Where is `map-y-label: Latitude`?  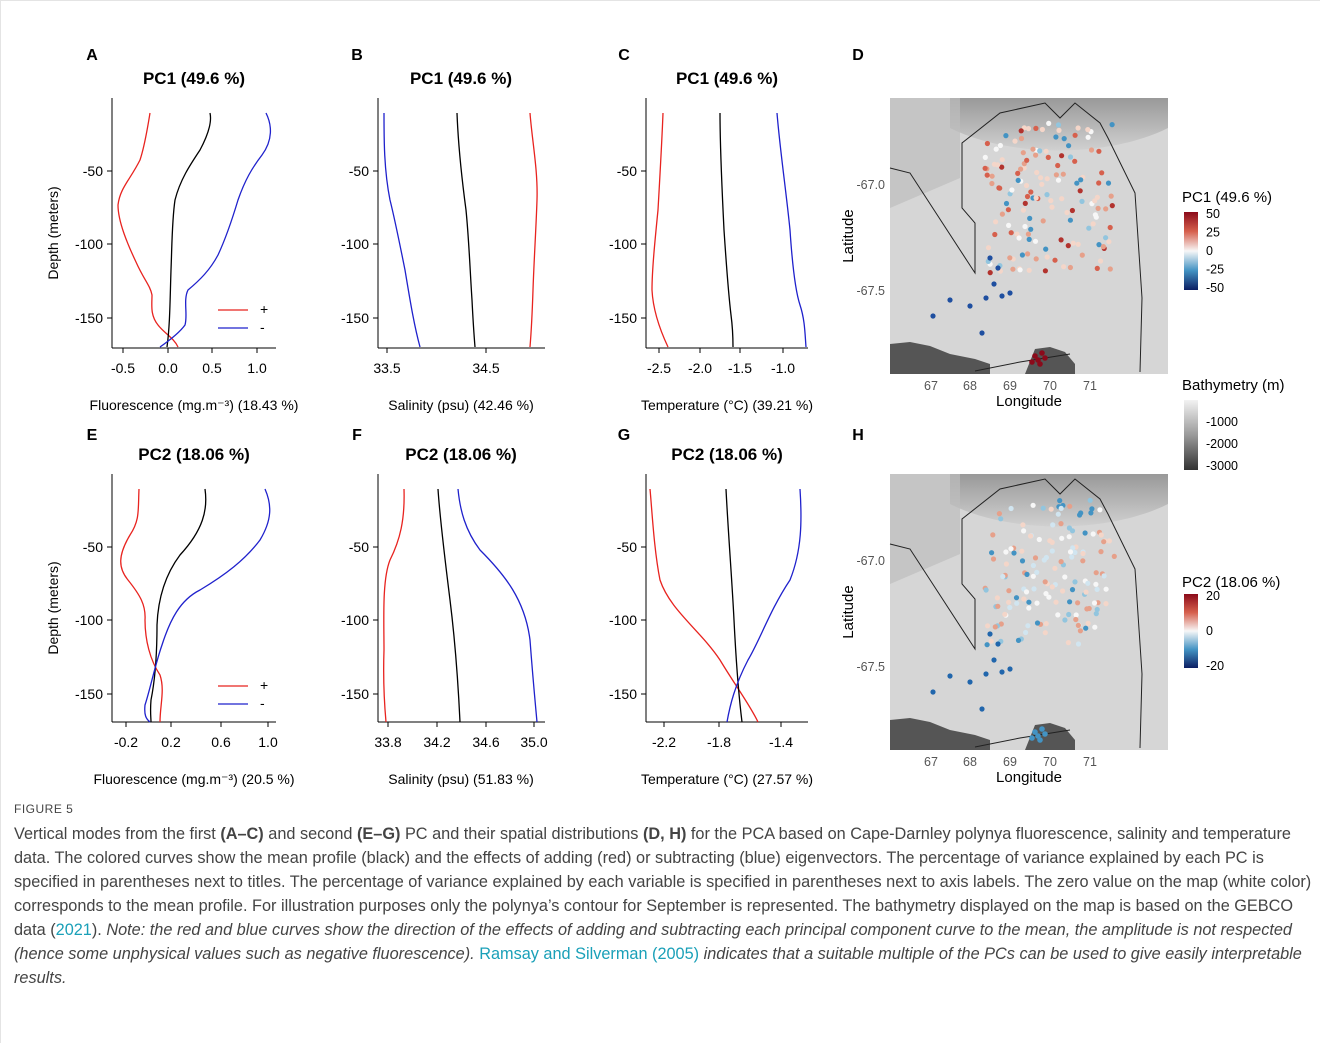
map-y-label: Latitude is located at coordinates (848, 611).